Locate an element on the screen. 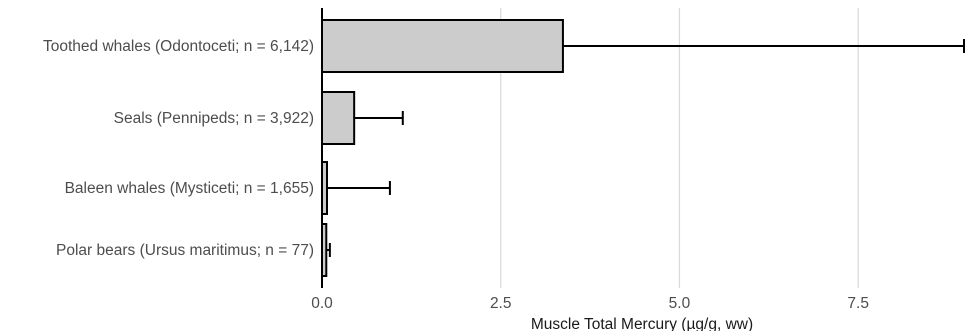 This screenshot has width=966, height=331. category-label-2: Baleen whales (Mysticeti; n = 1,655) is located at coordinates (189, 188).